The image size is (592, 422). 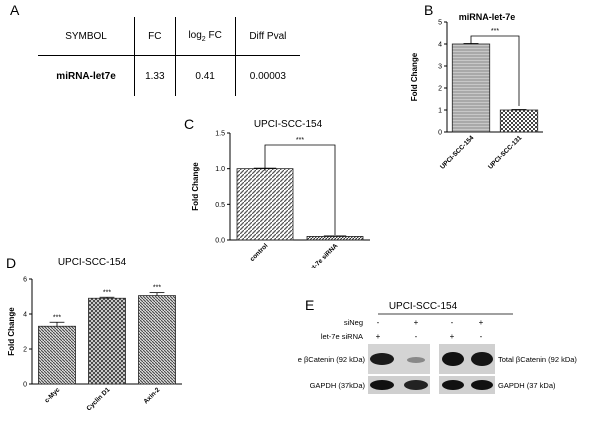 What do you see at coordinates (323, 255) in the screenshot?
I see `x-tick-label: let-7e siRNA` at bounding box center [323, 255].